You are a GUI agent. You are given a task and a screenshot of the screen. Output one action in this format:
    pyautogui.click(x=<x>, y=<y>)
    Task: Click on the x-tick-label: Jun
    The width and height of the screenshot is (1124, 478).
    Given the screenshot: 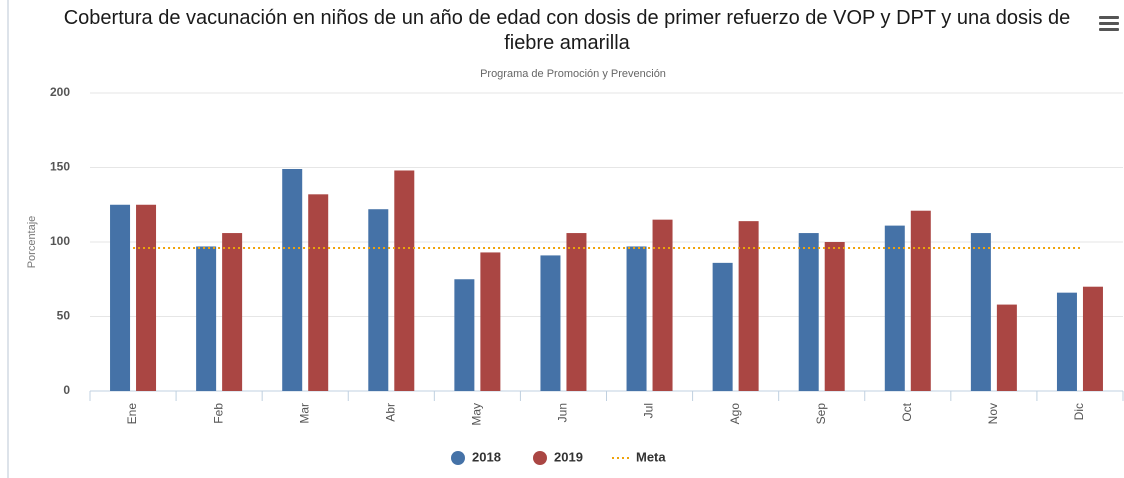 What is the action you would take?
    pyautogui.click(x=563, y=412)
    